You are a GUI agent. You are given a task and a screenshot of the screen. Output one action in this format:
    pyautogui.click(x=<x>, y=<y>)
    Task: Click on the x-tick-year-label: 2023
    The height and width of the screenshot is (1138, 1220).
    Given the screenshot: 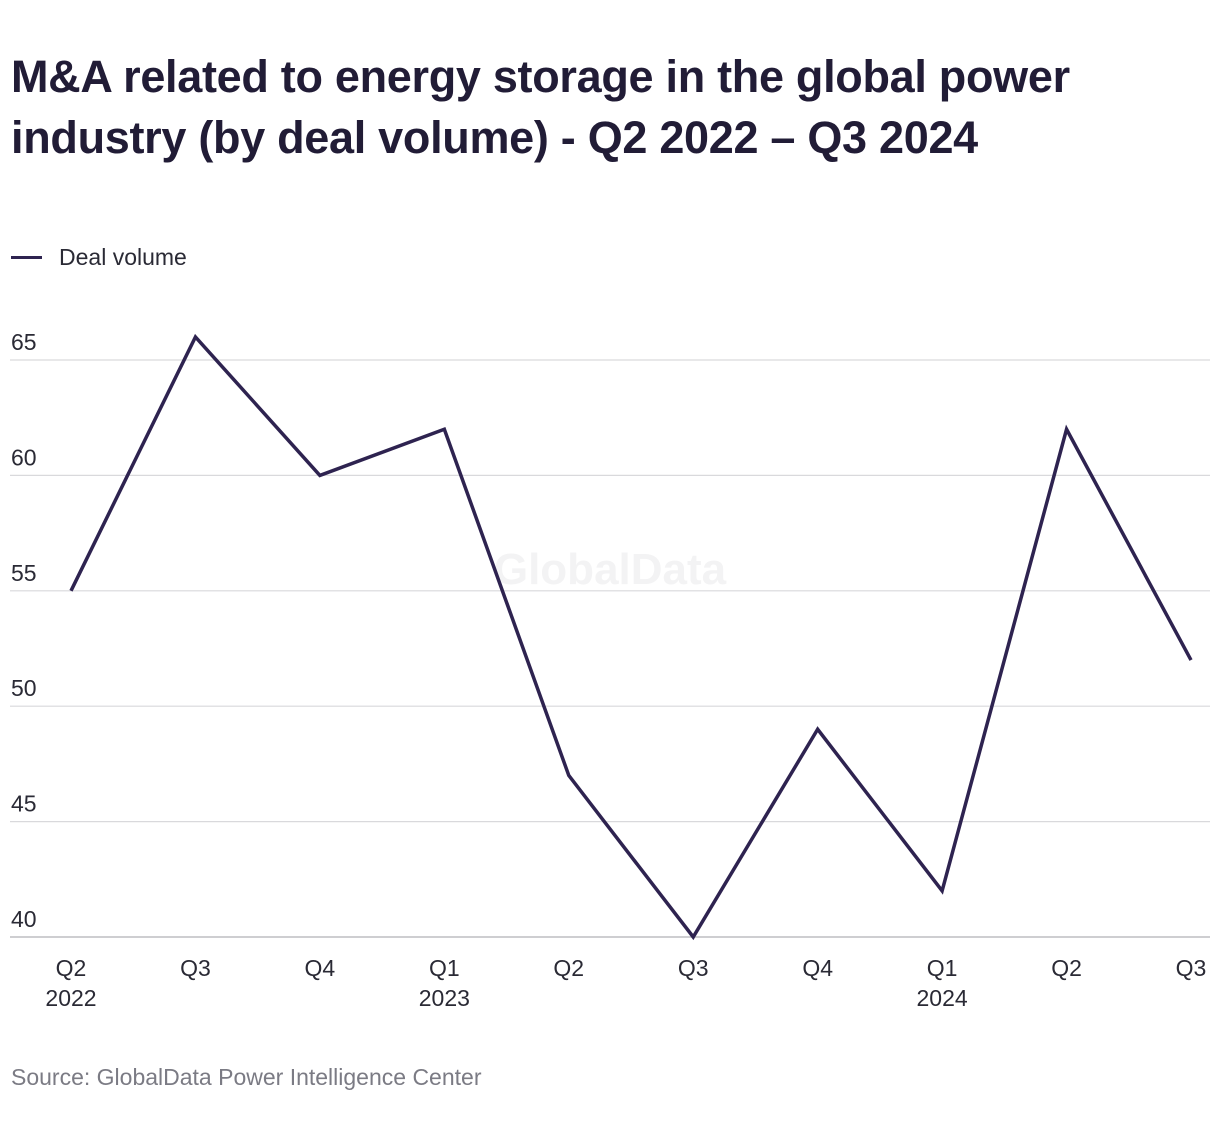 What is the action you would take?
    pyautogui.click(x=444, y=998)
    